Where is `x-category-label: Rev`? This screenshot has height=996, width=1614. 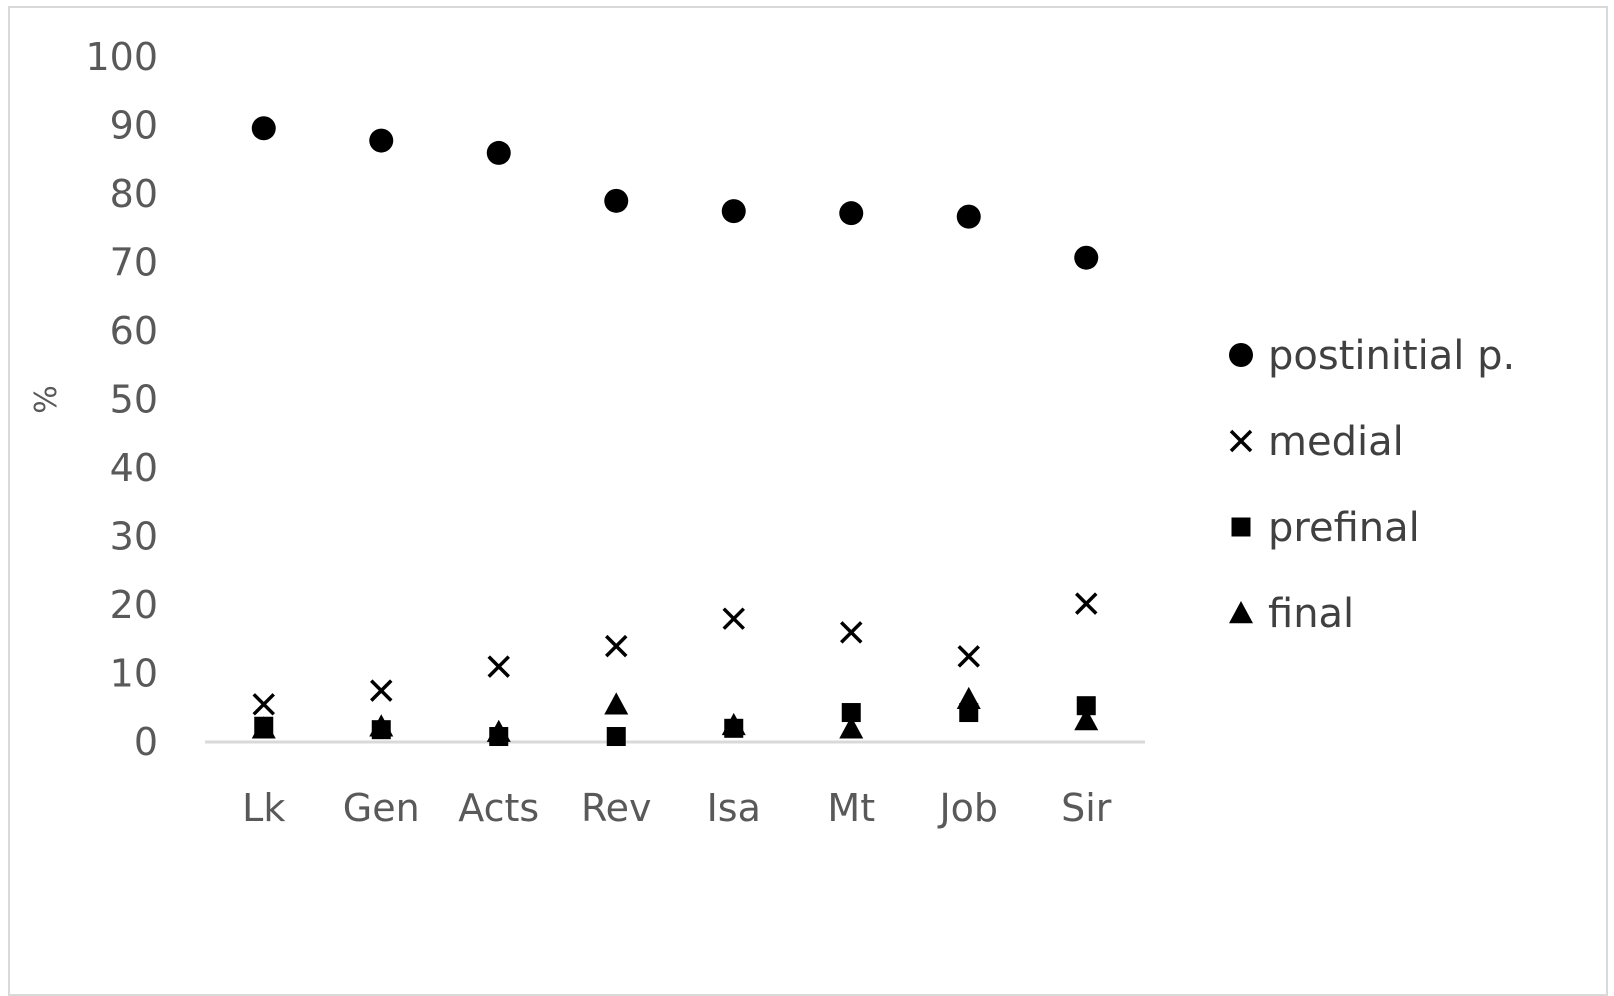
x-category-label: Rev is located at coordinates (616, 808).